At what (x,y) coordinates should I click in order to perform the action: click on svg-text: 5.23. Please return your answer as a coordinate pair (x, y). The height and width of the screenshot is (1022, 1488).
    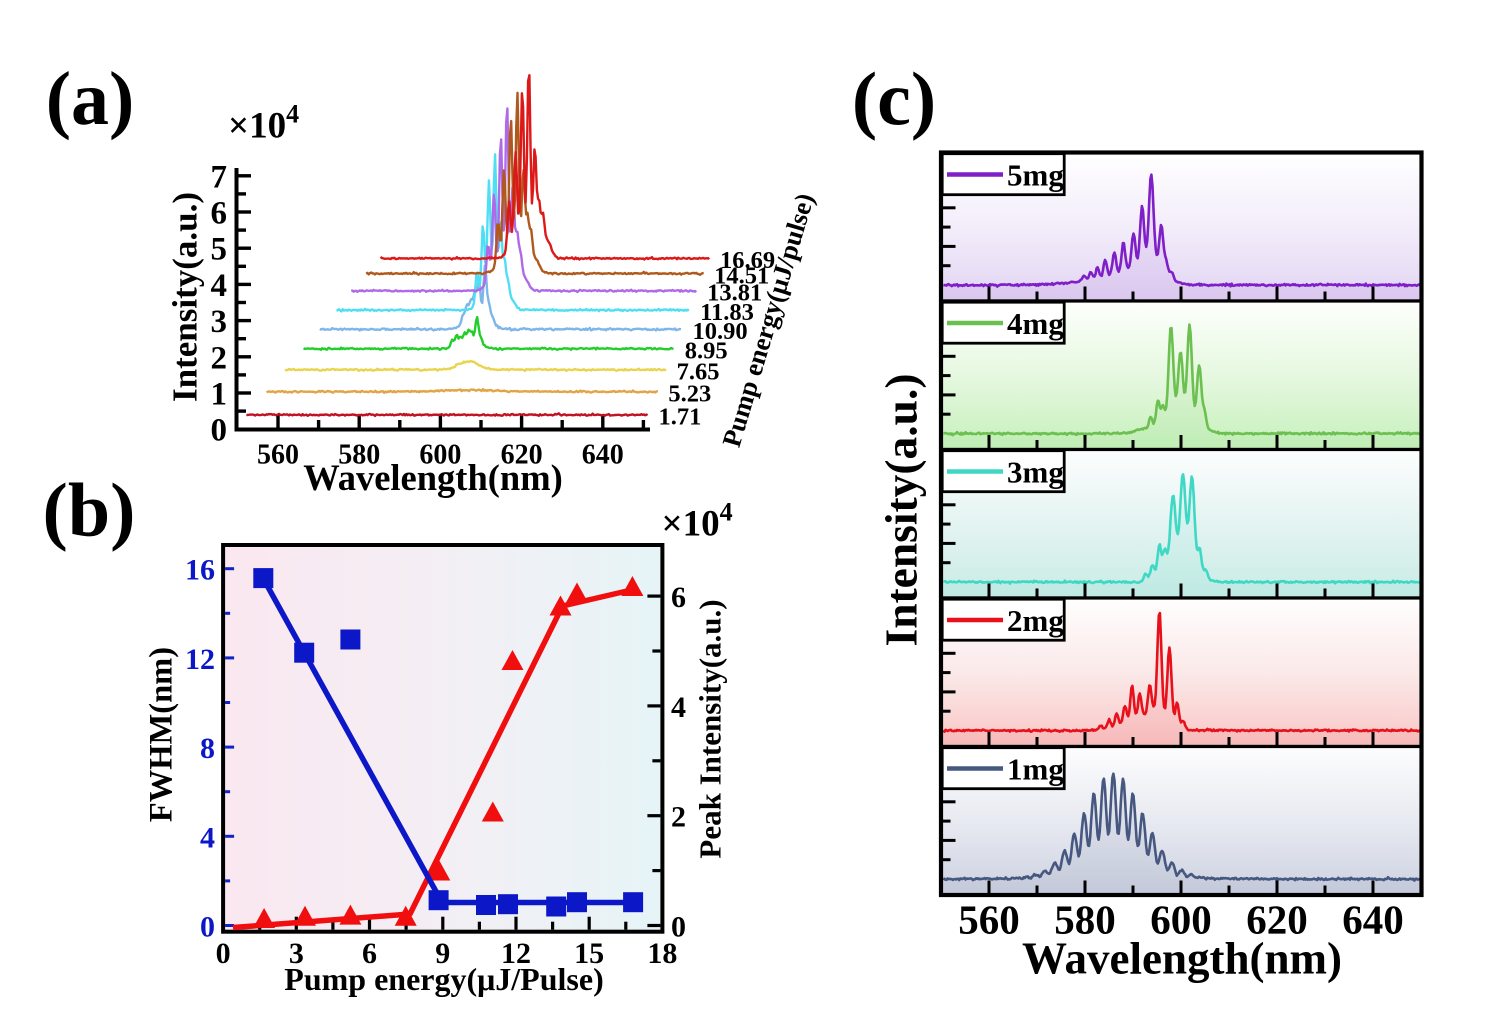
    Looking at the image, I should click on (689, 394).